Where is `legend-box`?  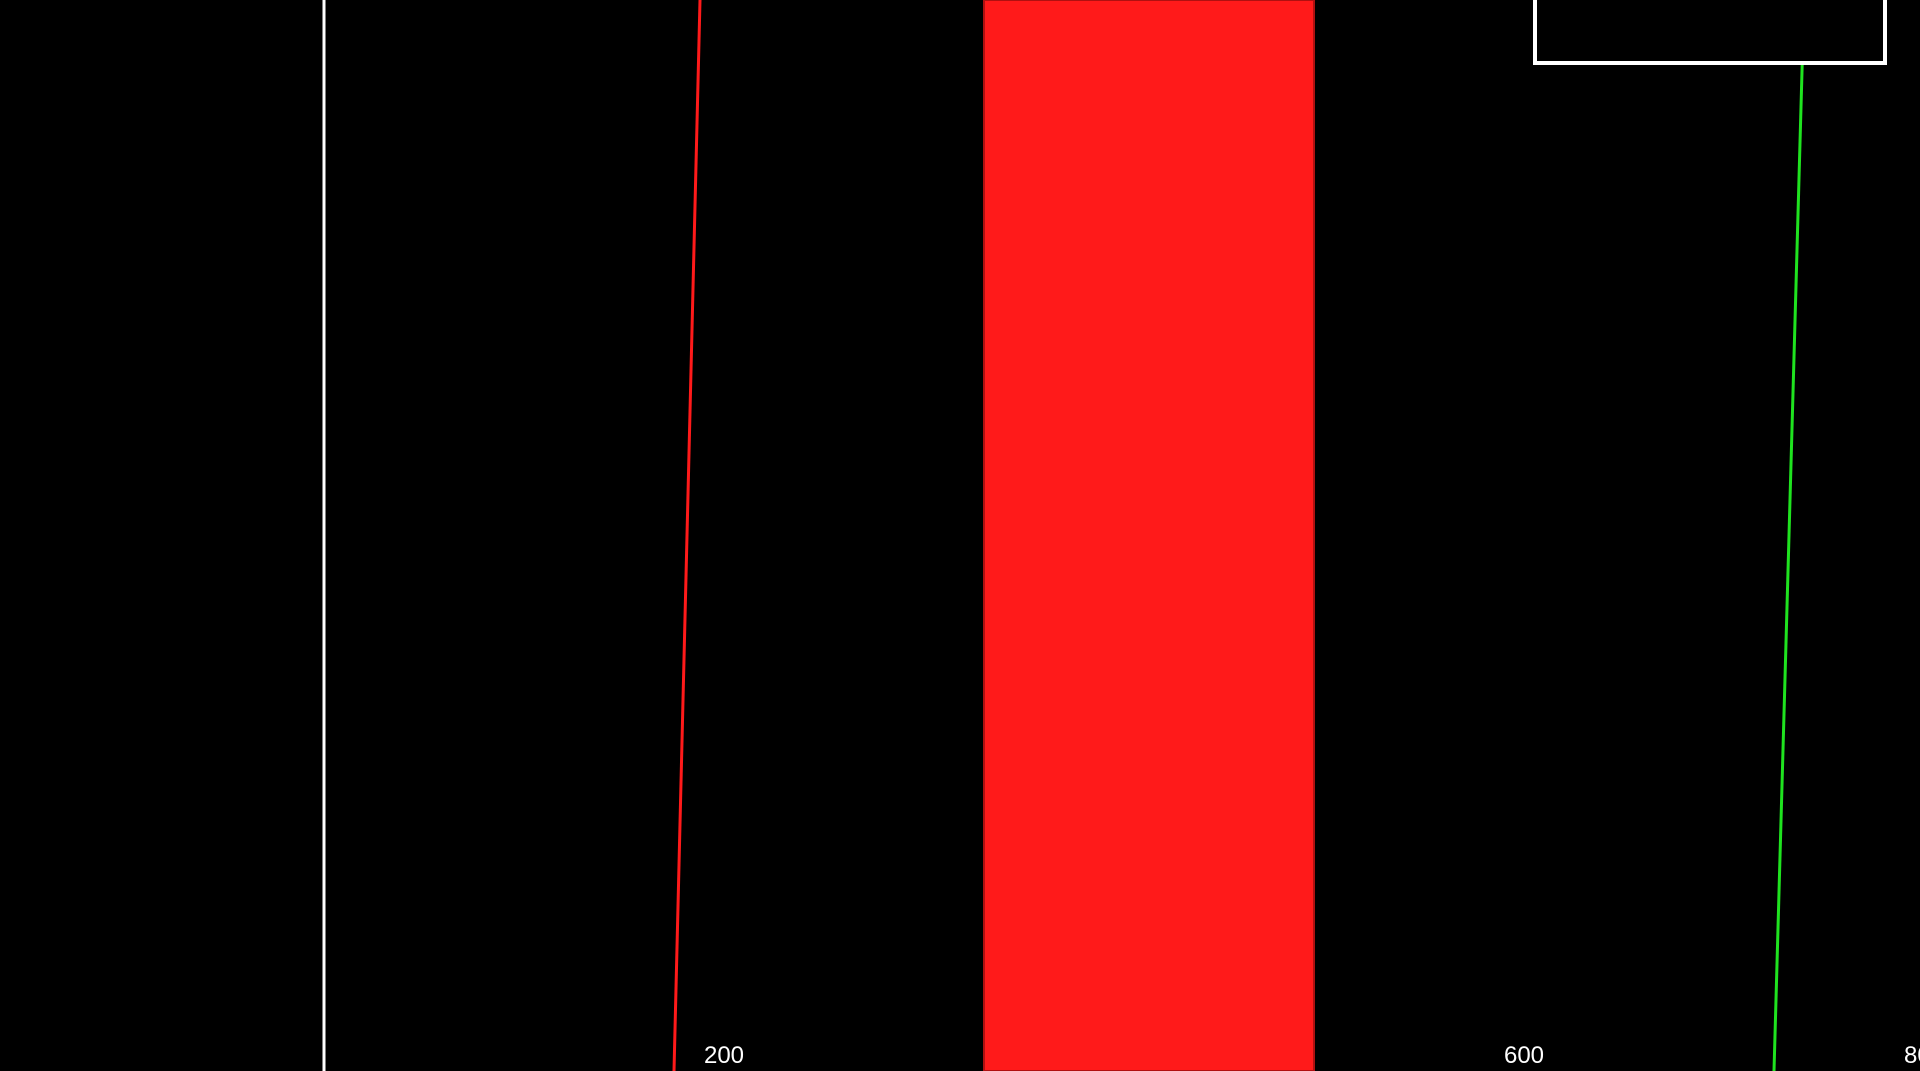 legend-box is located at coordinates (1710, 32).